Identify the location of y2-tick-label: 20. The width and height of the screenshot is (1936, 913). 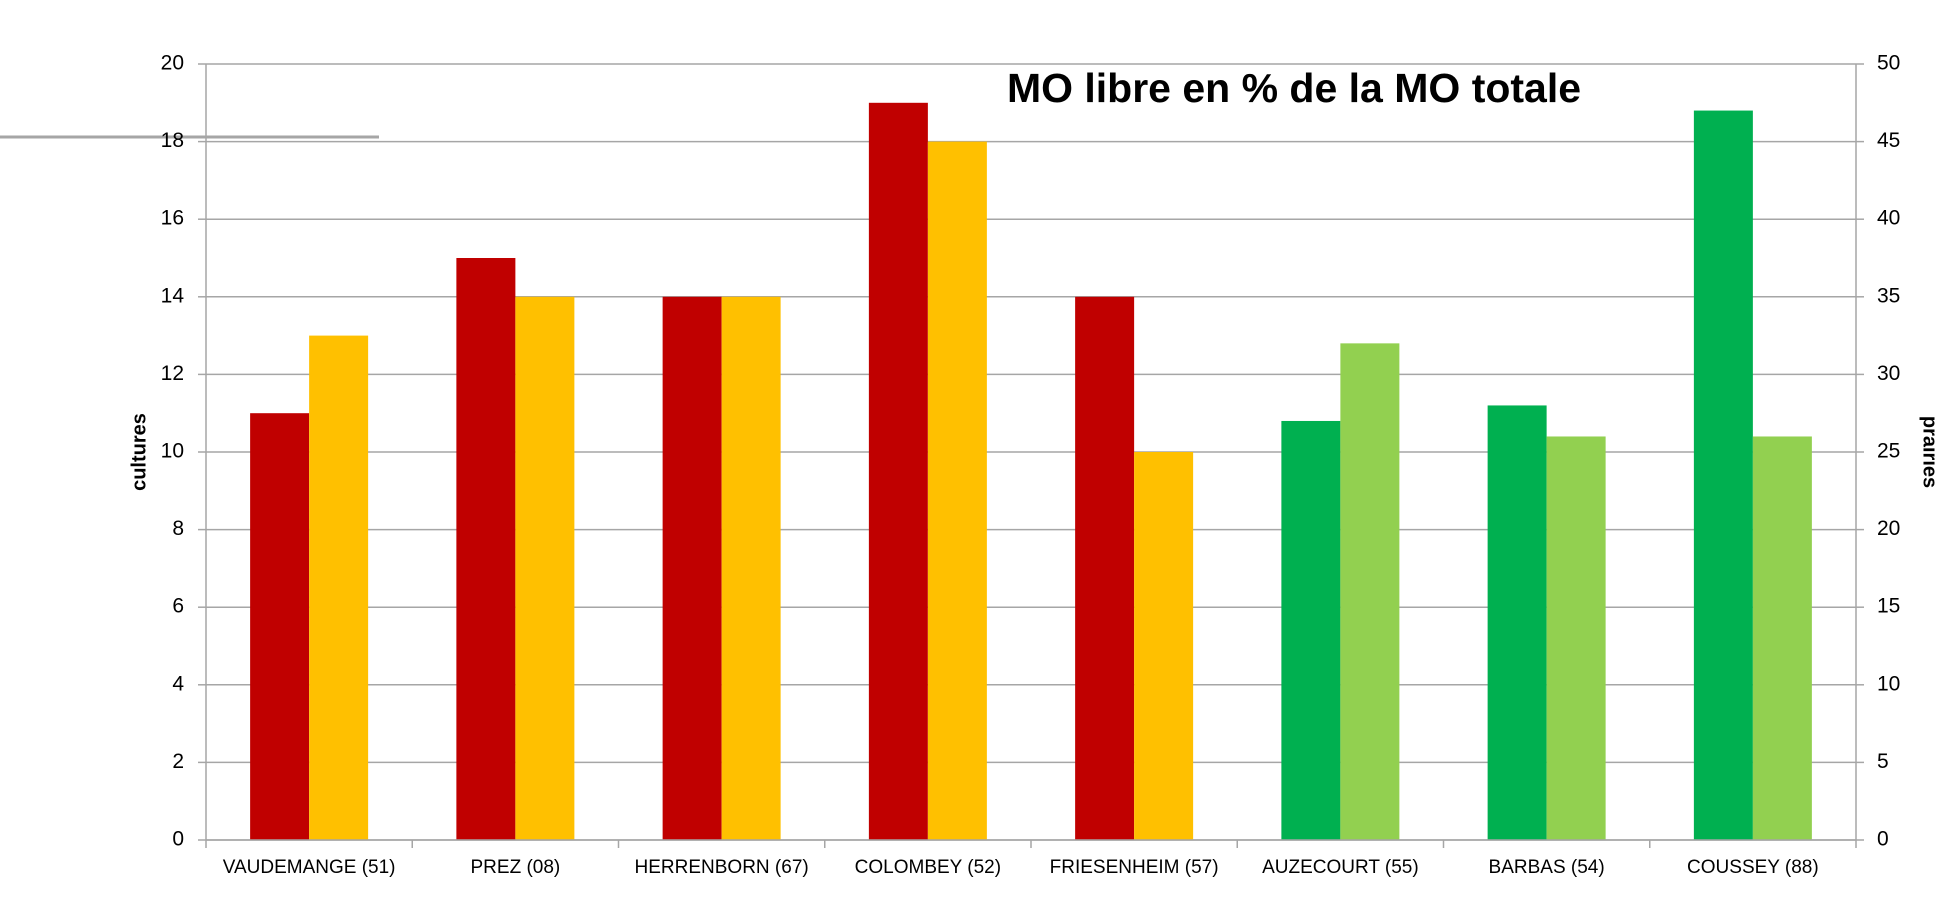
(1888, 528).